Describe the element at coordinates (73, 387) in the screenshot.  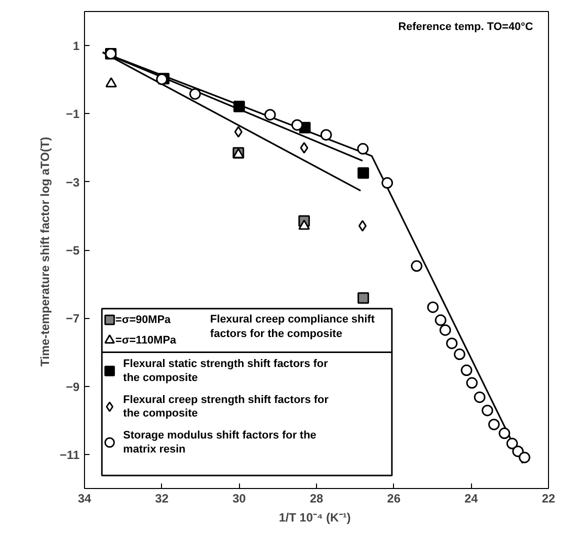
I see `y-tick-label: −9` at that location.